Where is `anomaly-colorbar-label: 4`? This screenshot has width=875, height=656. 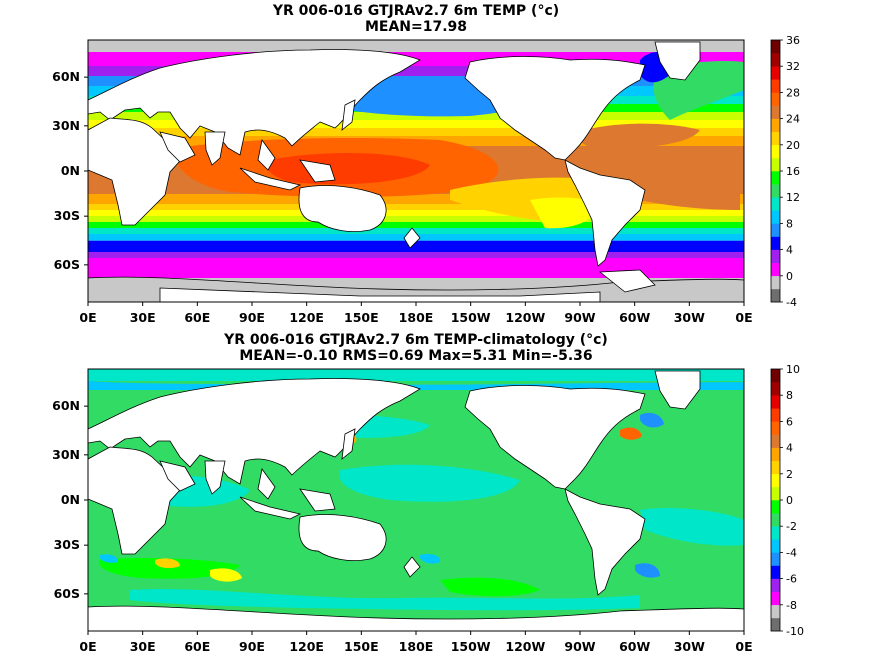 anomaly-colorbar-label: 4 is located at coordinates (789, 448).